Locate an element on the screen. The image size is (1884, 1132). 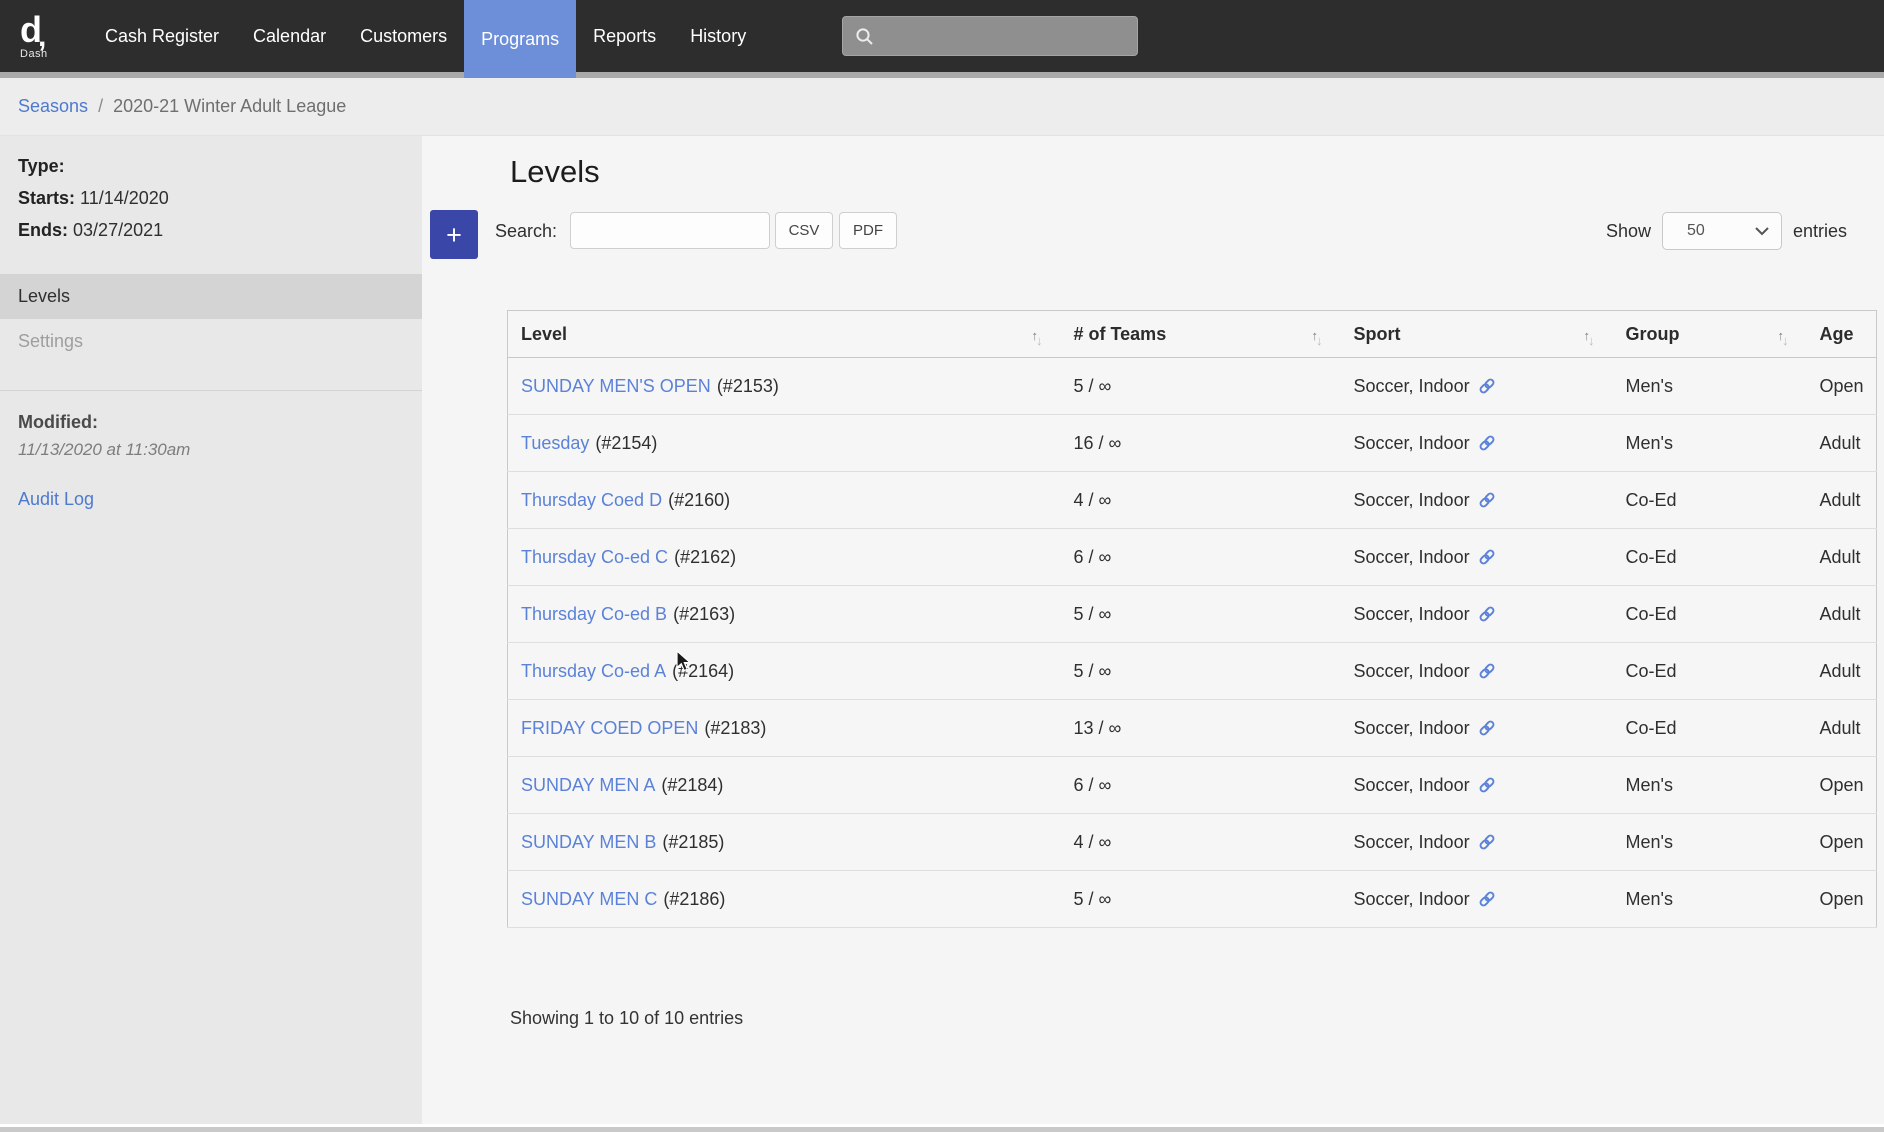
column-header: Group ↑↓ is located at coordinates (1709, 334).